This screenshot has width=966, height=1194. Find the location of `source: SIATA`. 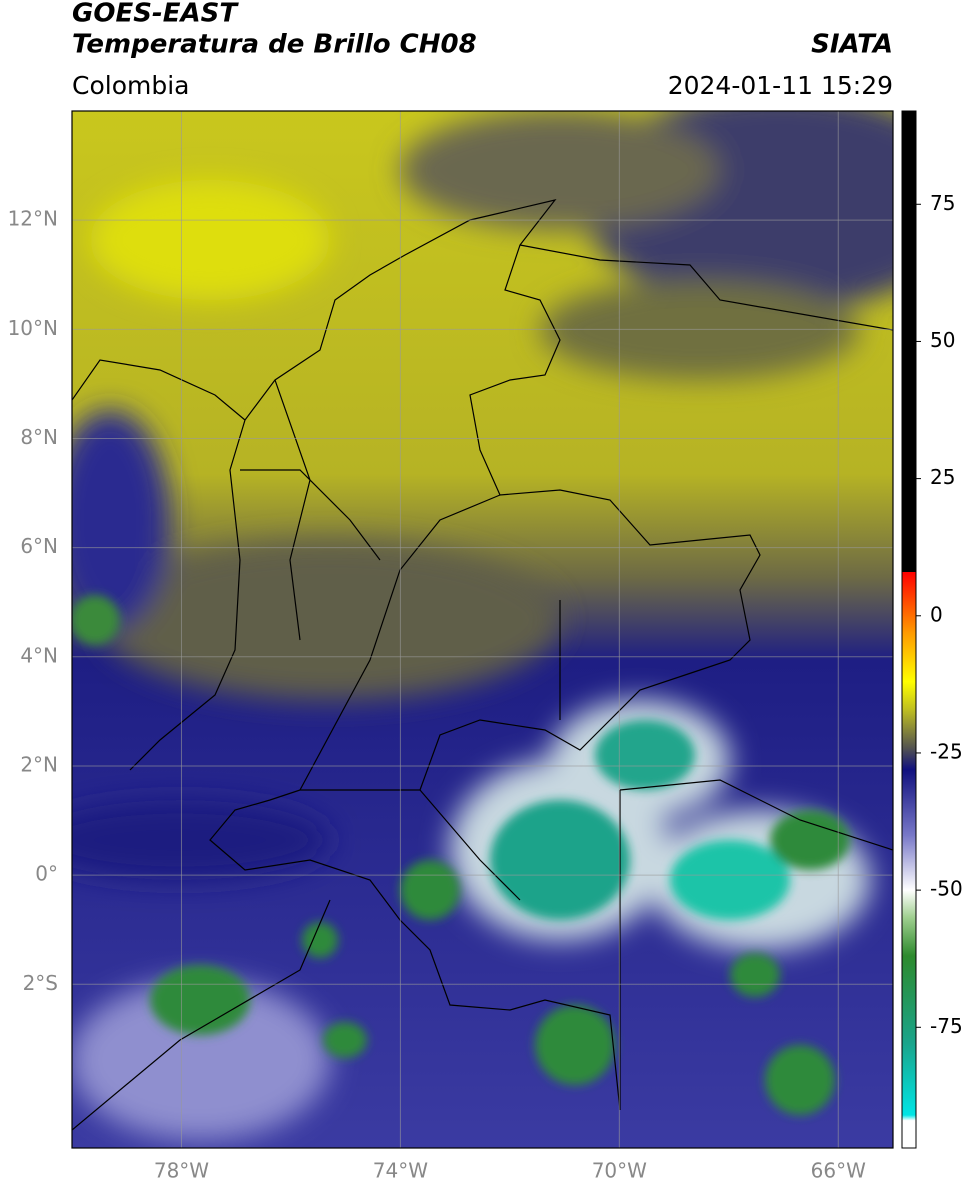

source: SIATA is located at coordinates (852, 45).